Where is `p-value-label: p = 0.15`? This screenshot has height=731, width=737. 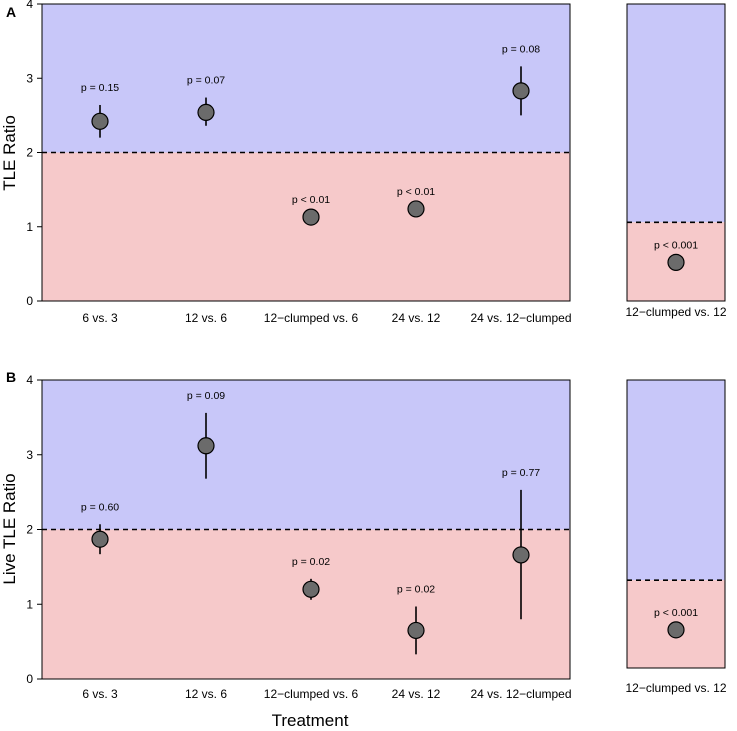 p-value-label: p = 0.15 is located at coordinates (100, 88).